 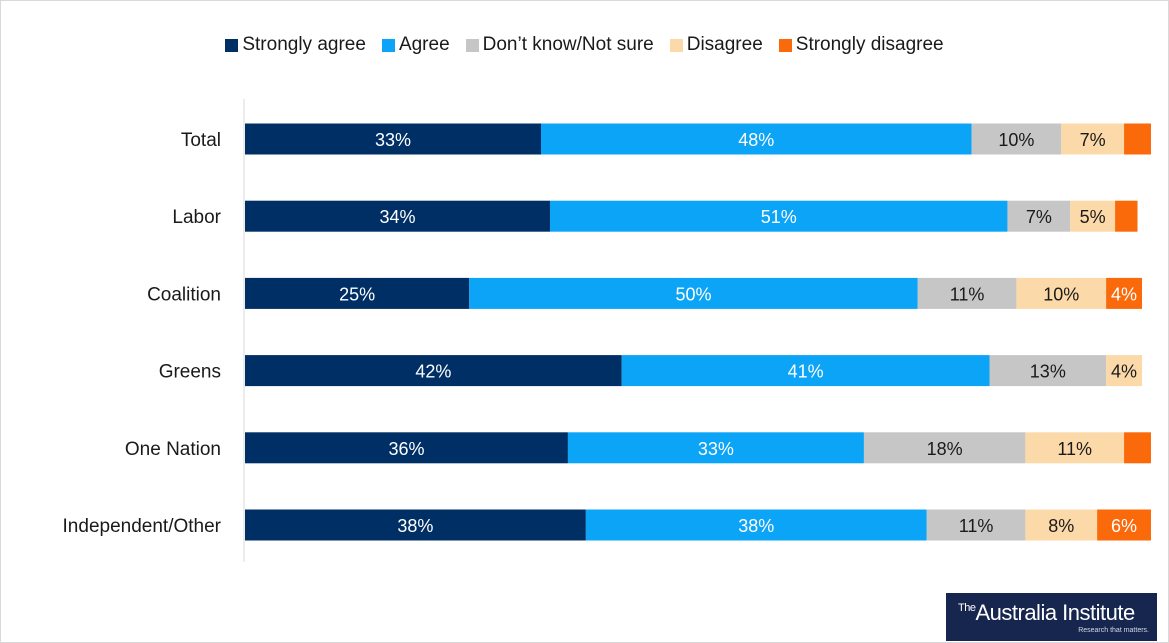 What do you see at coordinates (785, 45) in the screenshot?
I see `legend-swatch-strongly-disagree` at bounding box center [785, 45].